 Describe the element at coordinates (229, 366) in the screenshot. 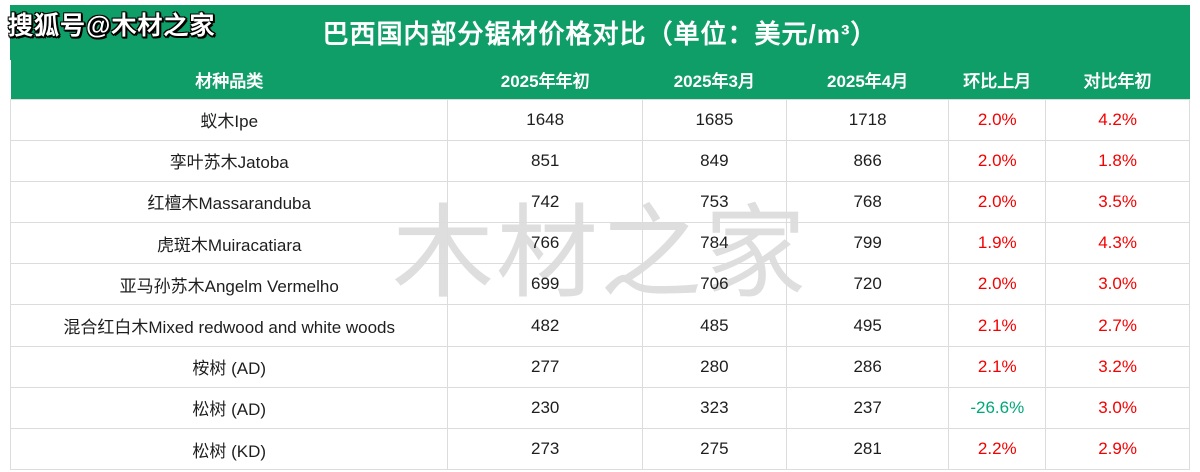

I see `species-cell: 桉树 (AD)` at that location.